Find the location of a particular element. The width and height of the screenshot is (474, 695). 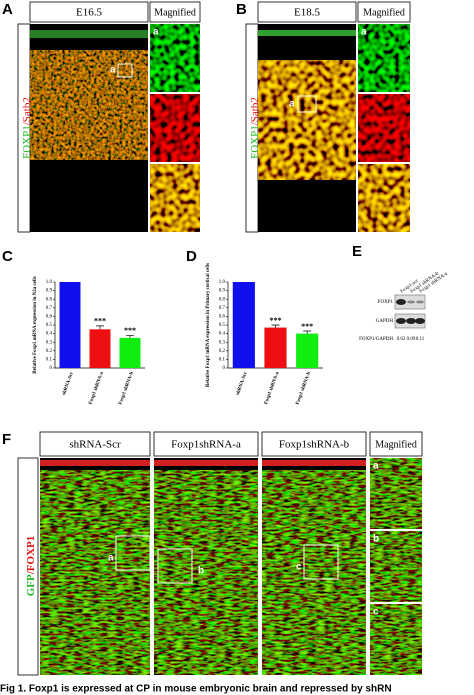

panel-letter: E is located at coordinates (357, 251).